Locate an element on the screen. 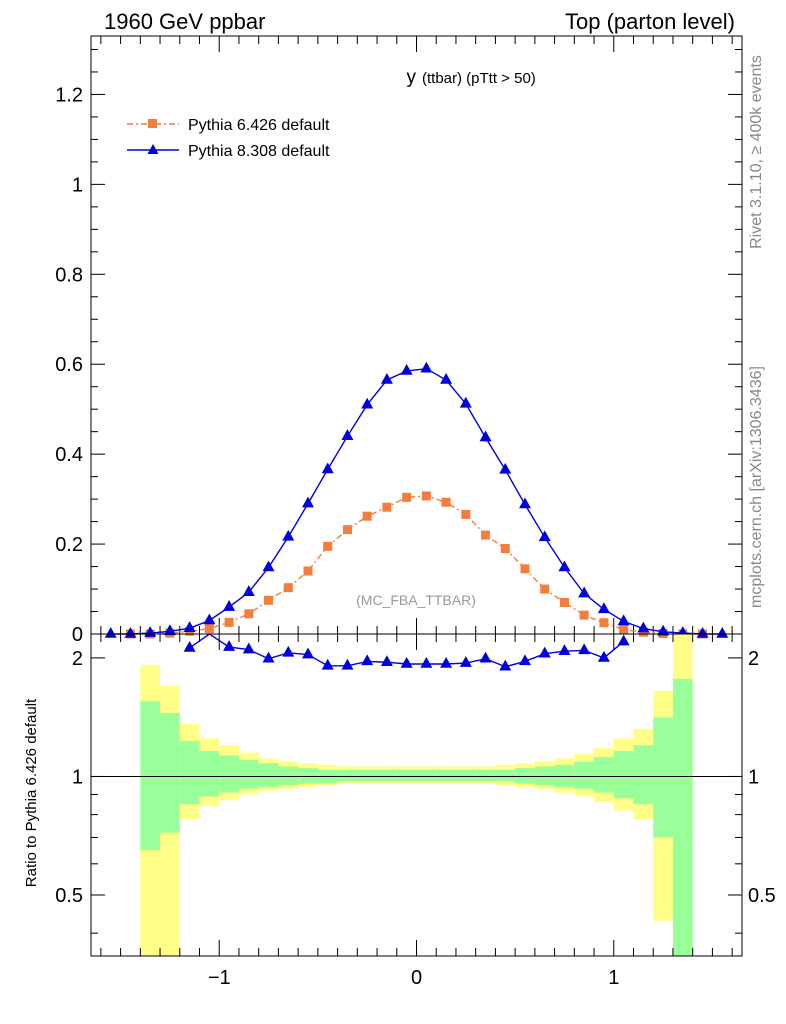  rivet-label: Rivet 3.1.10, ≥ 400k events is located at coordinates (756, 152).